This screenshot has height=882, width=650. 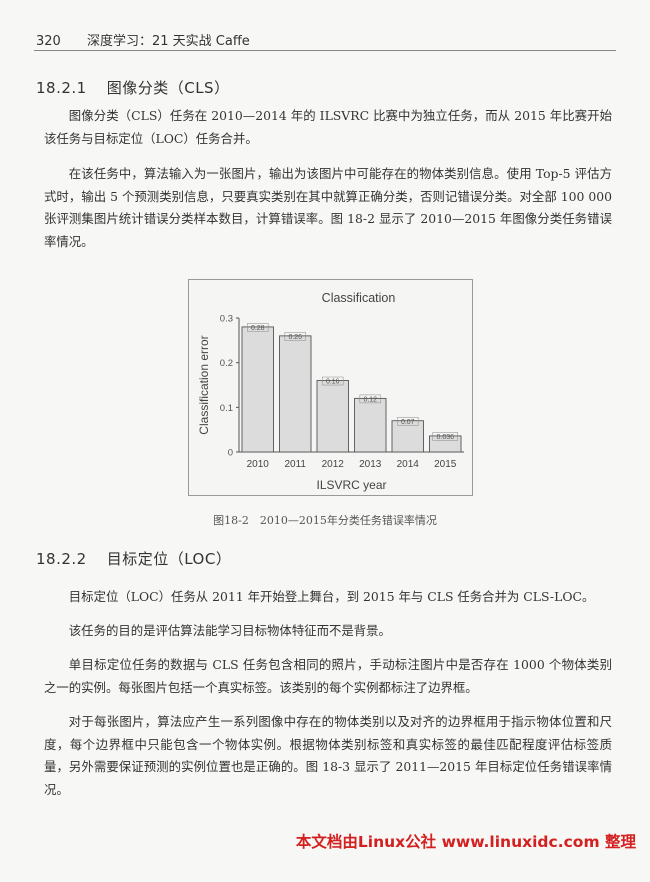 What do you see at coordinates (332, 416) in the screenshot?
I see `bar-2012` at bounding box center [332, 416].